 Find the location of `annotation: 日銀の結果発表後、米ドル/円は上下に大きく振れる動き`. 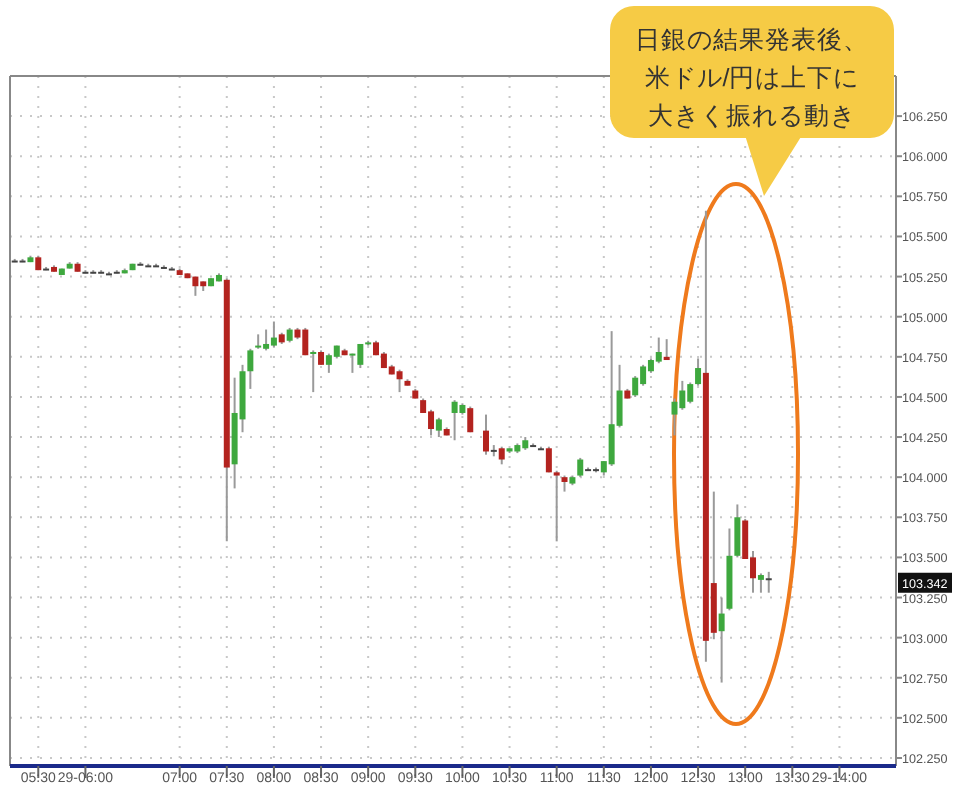

annotation: 日銀の結果発表後、米ドル/円は上下に大きく振れる動き is located at coordinates (752, 78).